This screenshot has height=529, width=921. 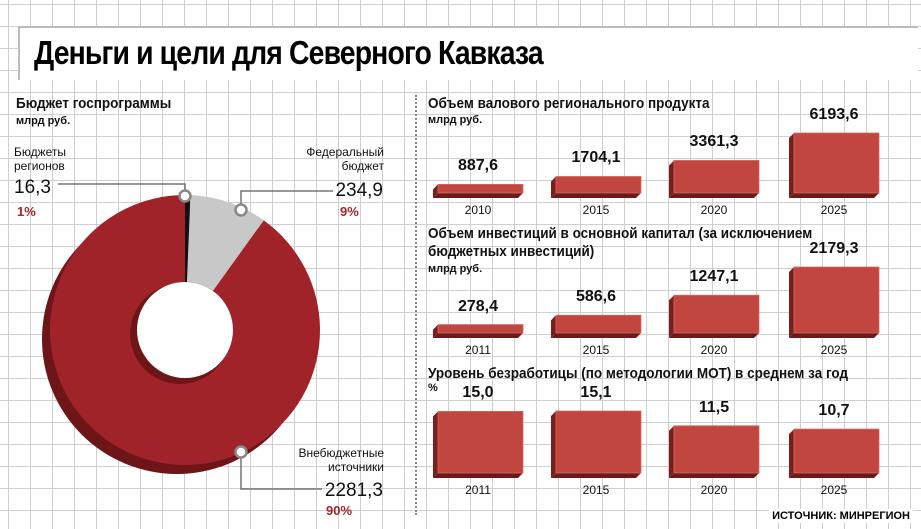 I want to click on bar-value-label: 1247,1, so click(x=714, y=277).